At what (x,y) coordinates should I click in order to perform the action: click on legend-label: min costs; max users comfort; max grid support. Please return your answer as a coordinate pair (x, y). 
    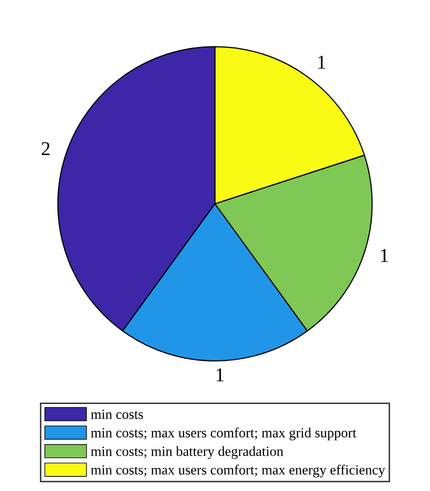
    Looking at the image, I should click on (223, 434).